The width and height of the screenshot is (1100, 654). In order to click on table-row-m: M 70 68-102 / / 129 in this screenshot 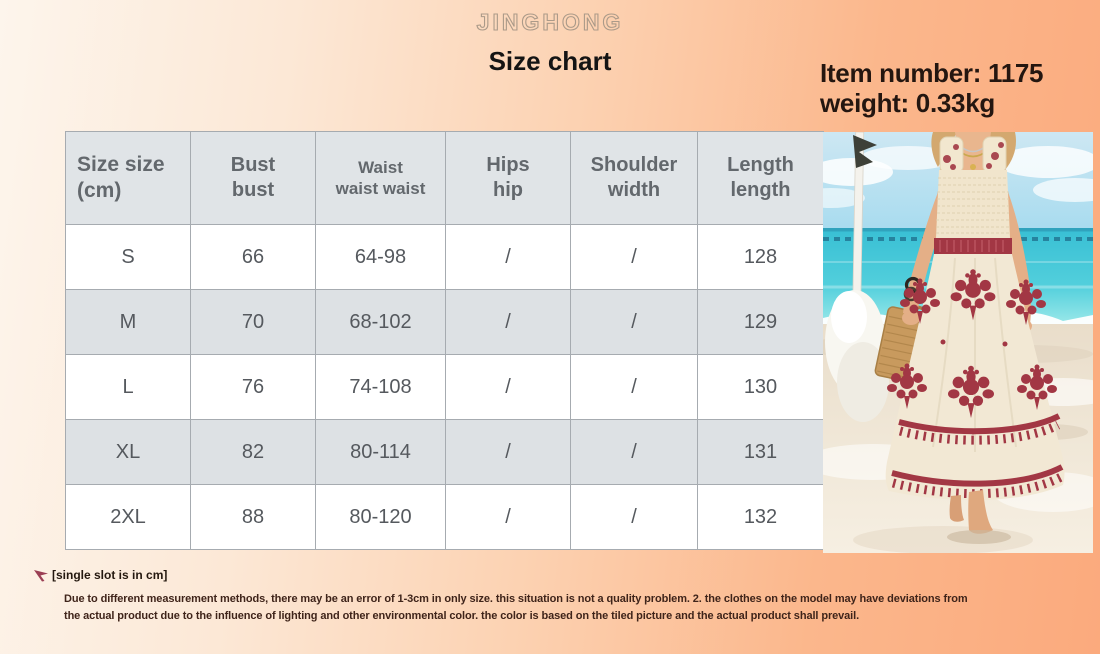, I will do `click(444, 322)`.